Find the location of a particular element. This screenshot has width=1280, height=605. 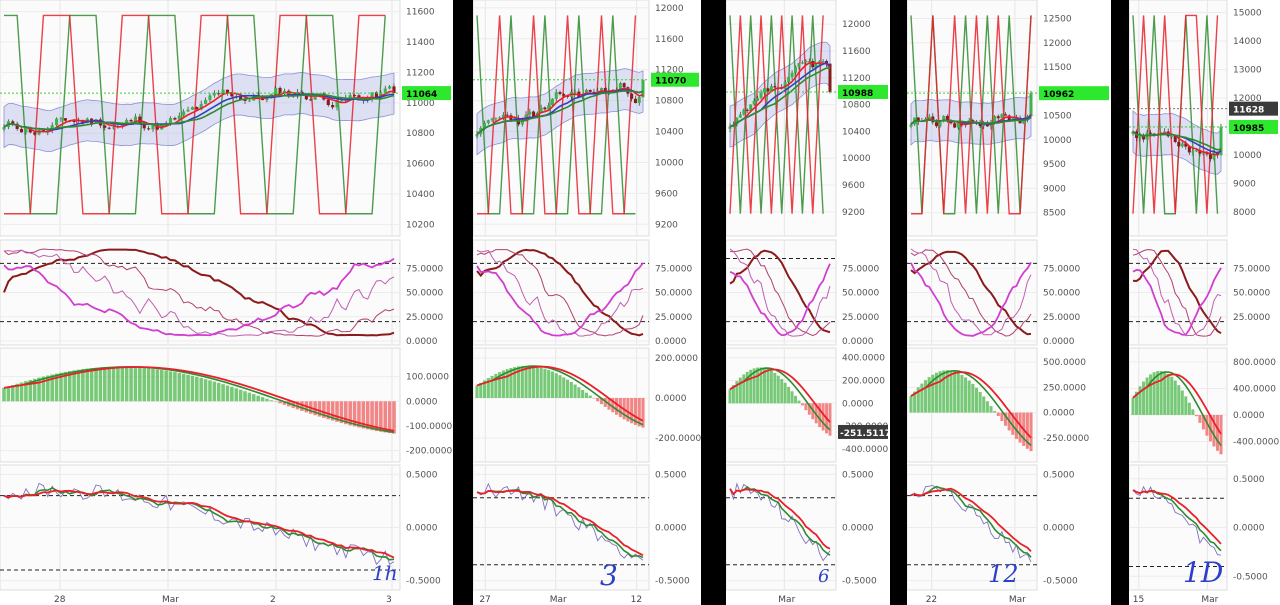

y-tick-label: 10000 is located at coordinates (1247, 156).